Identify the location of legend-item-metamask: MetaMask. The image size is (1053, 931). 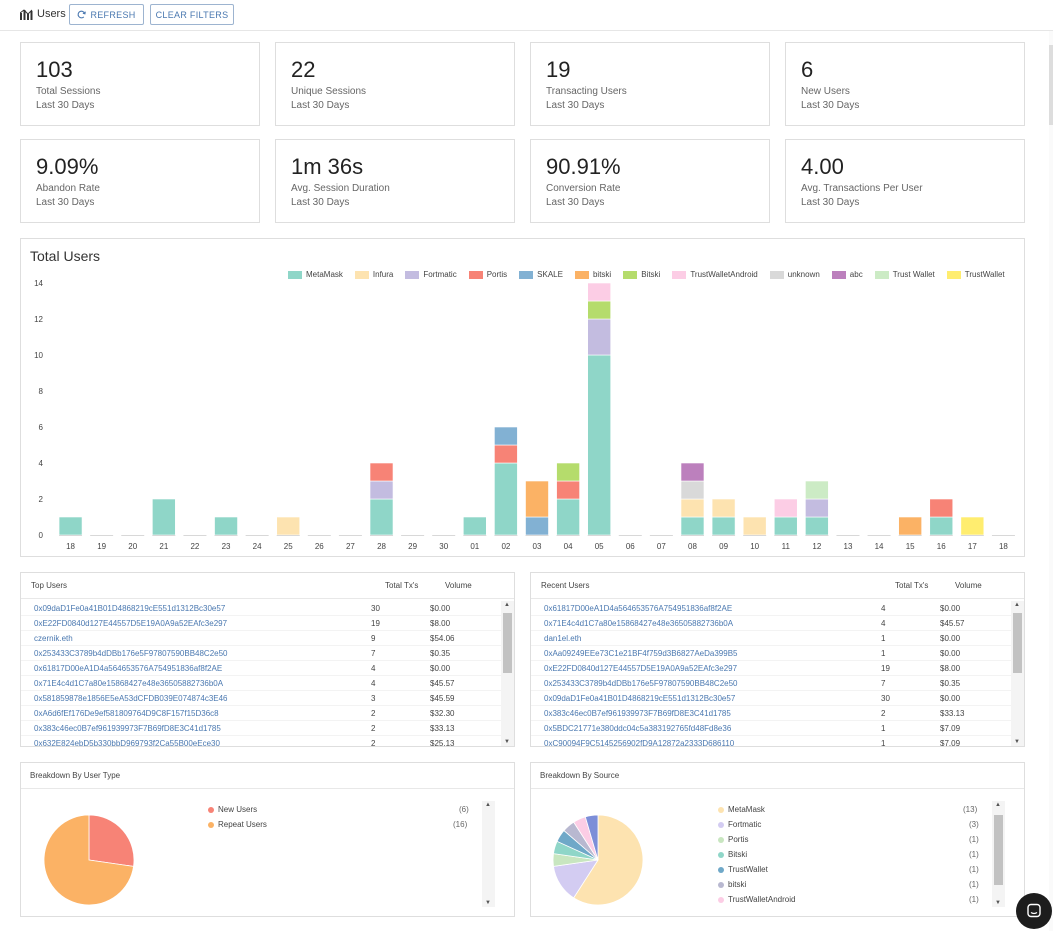
(315, 274).